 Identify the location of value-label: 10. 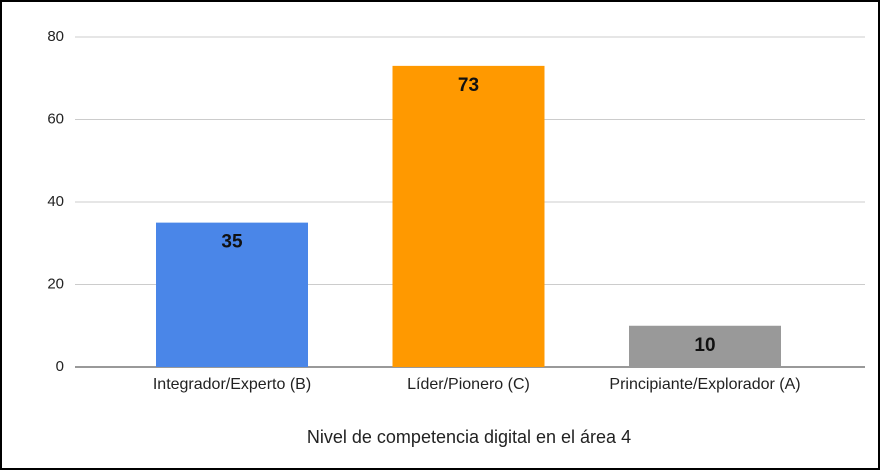
(704, 345).